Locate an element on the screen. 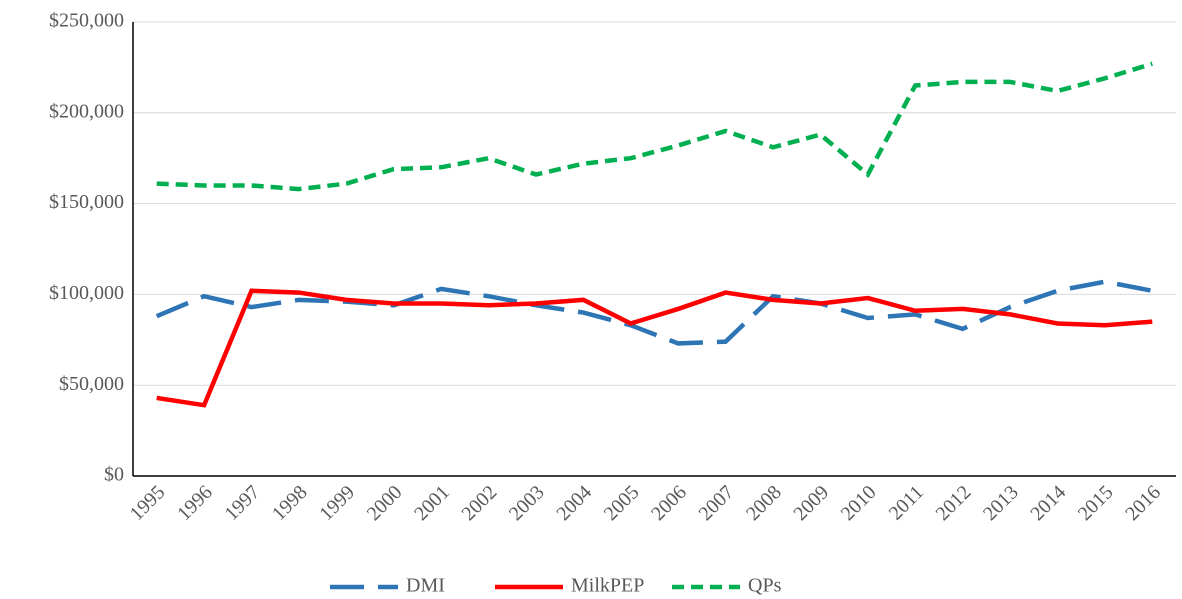 The image size is (1182, 599). x-tick-label: 2004 is located at coordinates (574, 503).